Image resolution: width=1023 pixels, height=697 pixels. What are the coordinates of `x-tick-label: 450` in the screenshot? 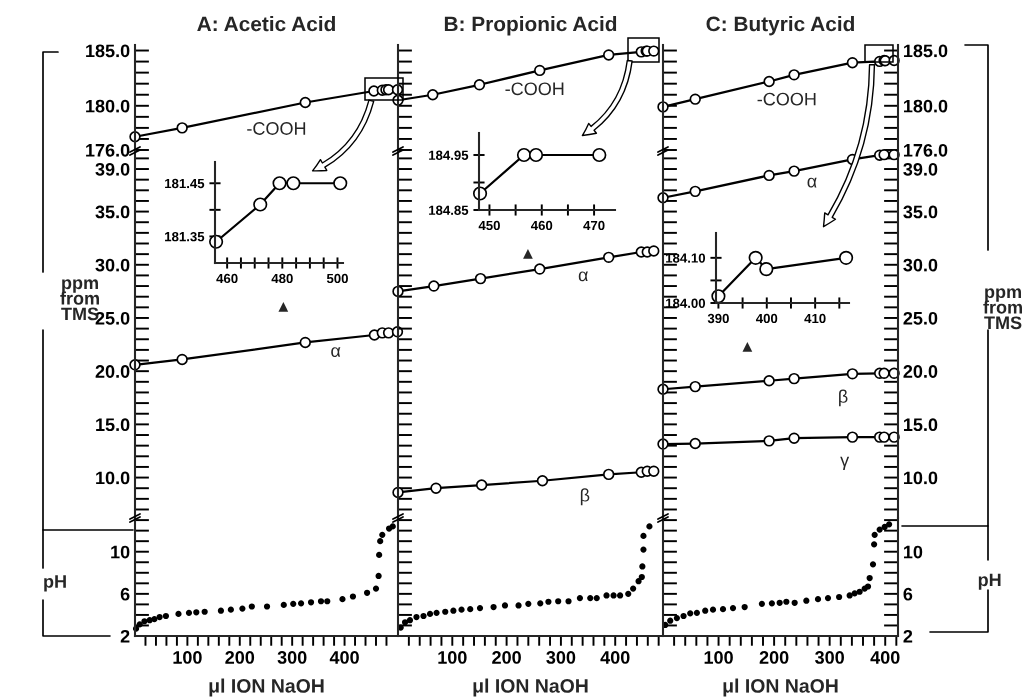 It's located at (489, 225).